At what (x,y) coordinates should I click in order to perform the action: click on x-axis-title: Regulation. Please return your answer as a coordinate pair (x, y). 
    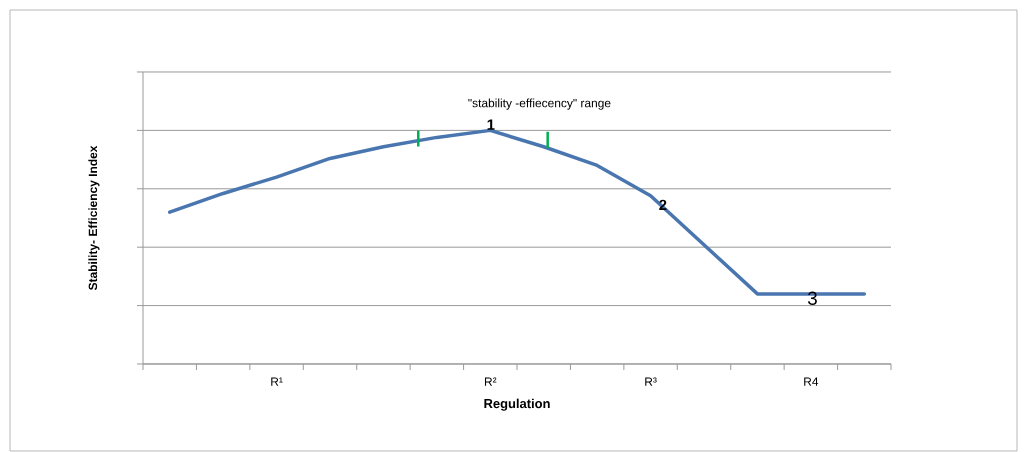
    Looking at the image, I should click on (517, 404).